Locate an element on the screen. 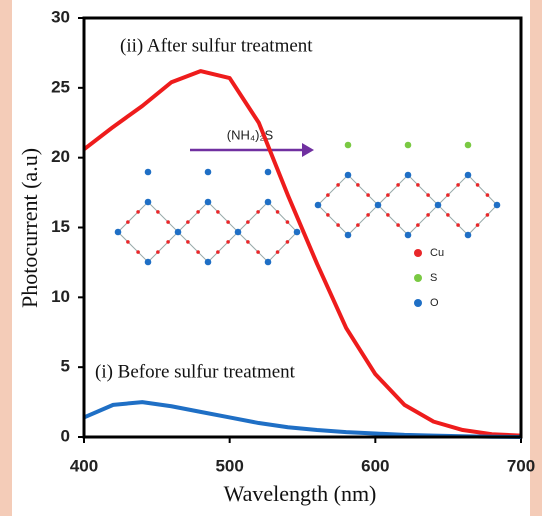 The image size is (542, 516). arrow-head is located at coordinates (308, 150).